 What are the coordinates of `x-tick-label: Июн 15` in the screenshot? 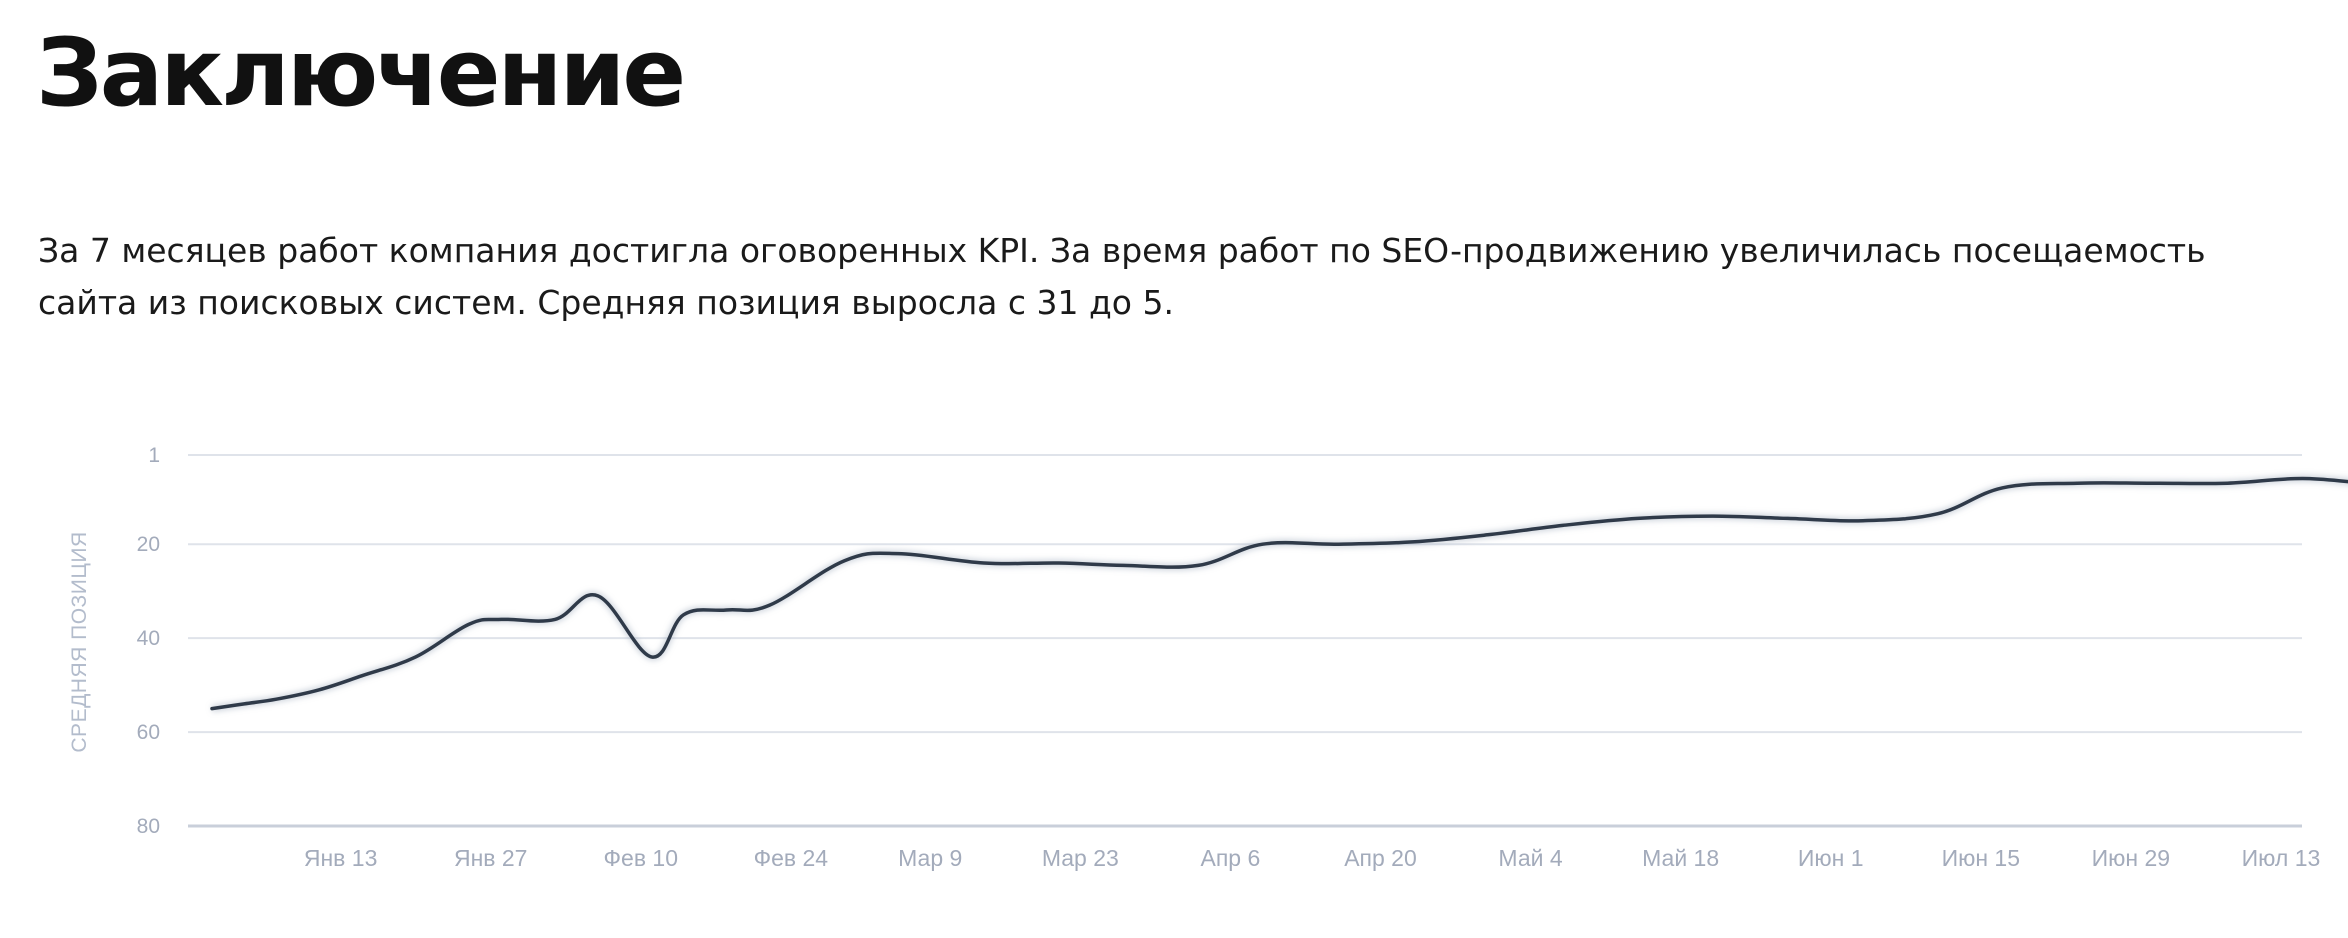 It's located at (1981, 858).